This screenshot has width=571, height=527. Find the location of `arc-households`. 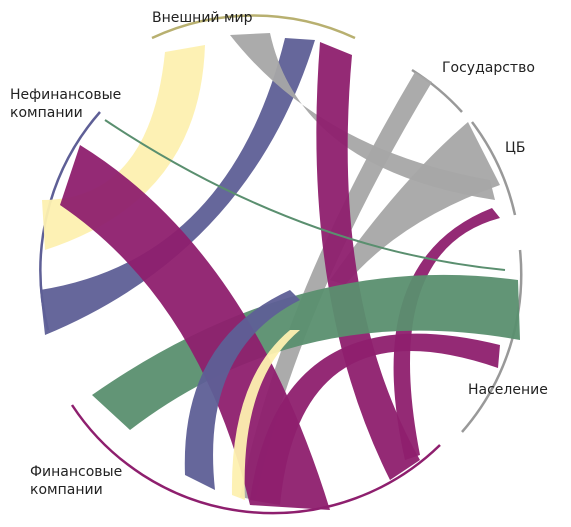

arc-households is located at coordinates (492, 341).